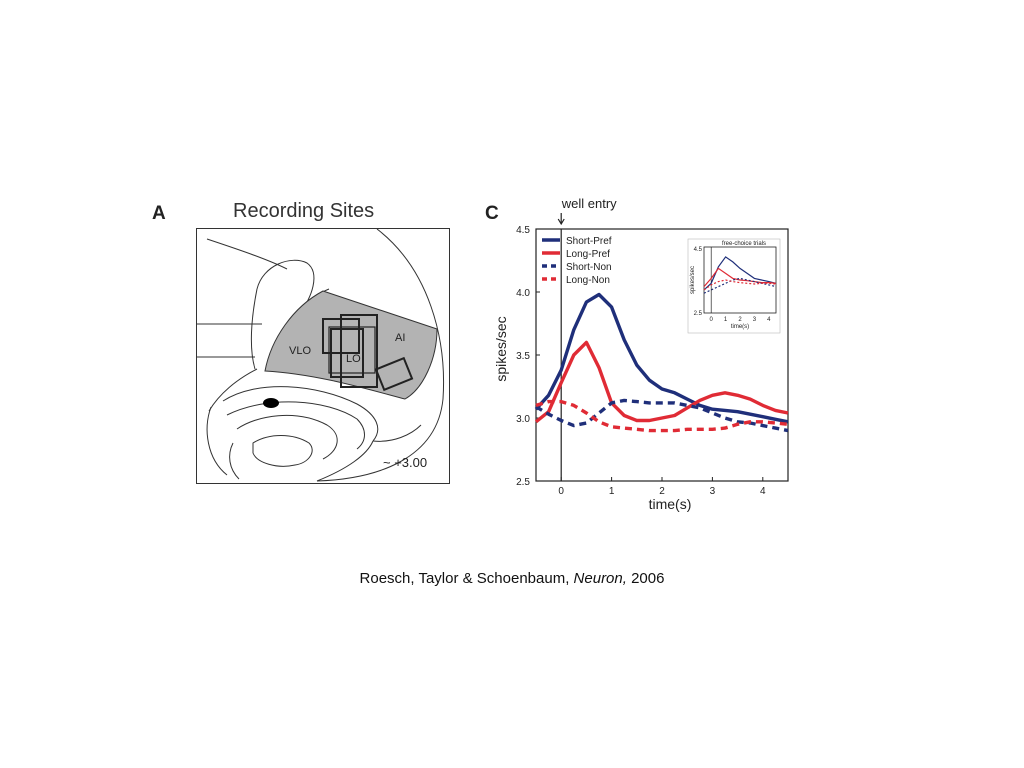  I want to click on legend-label-short-non: Short-Non, so click(589, 267).